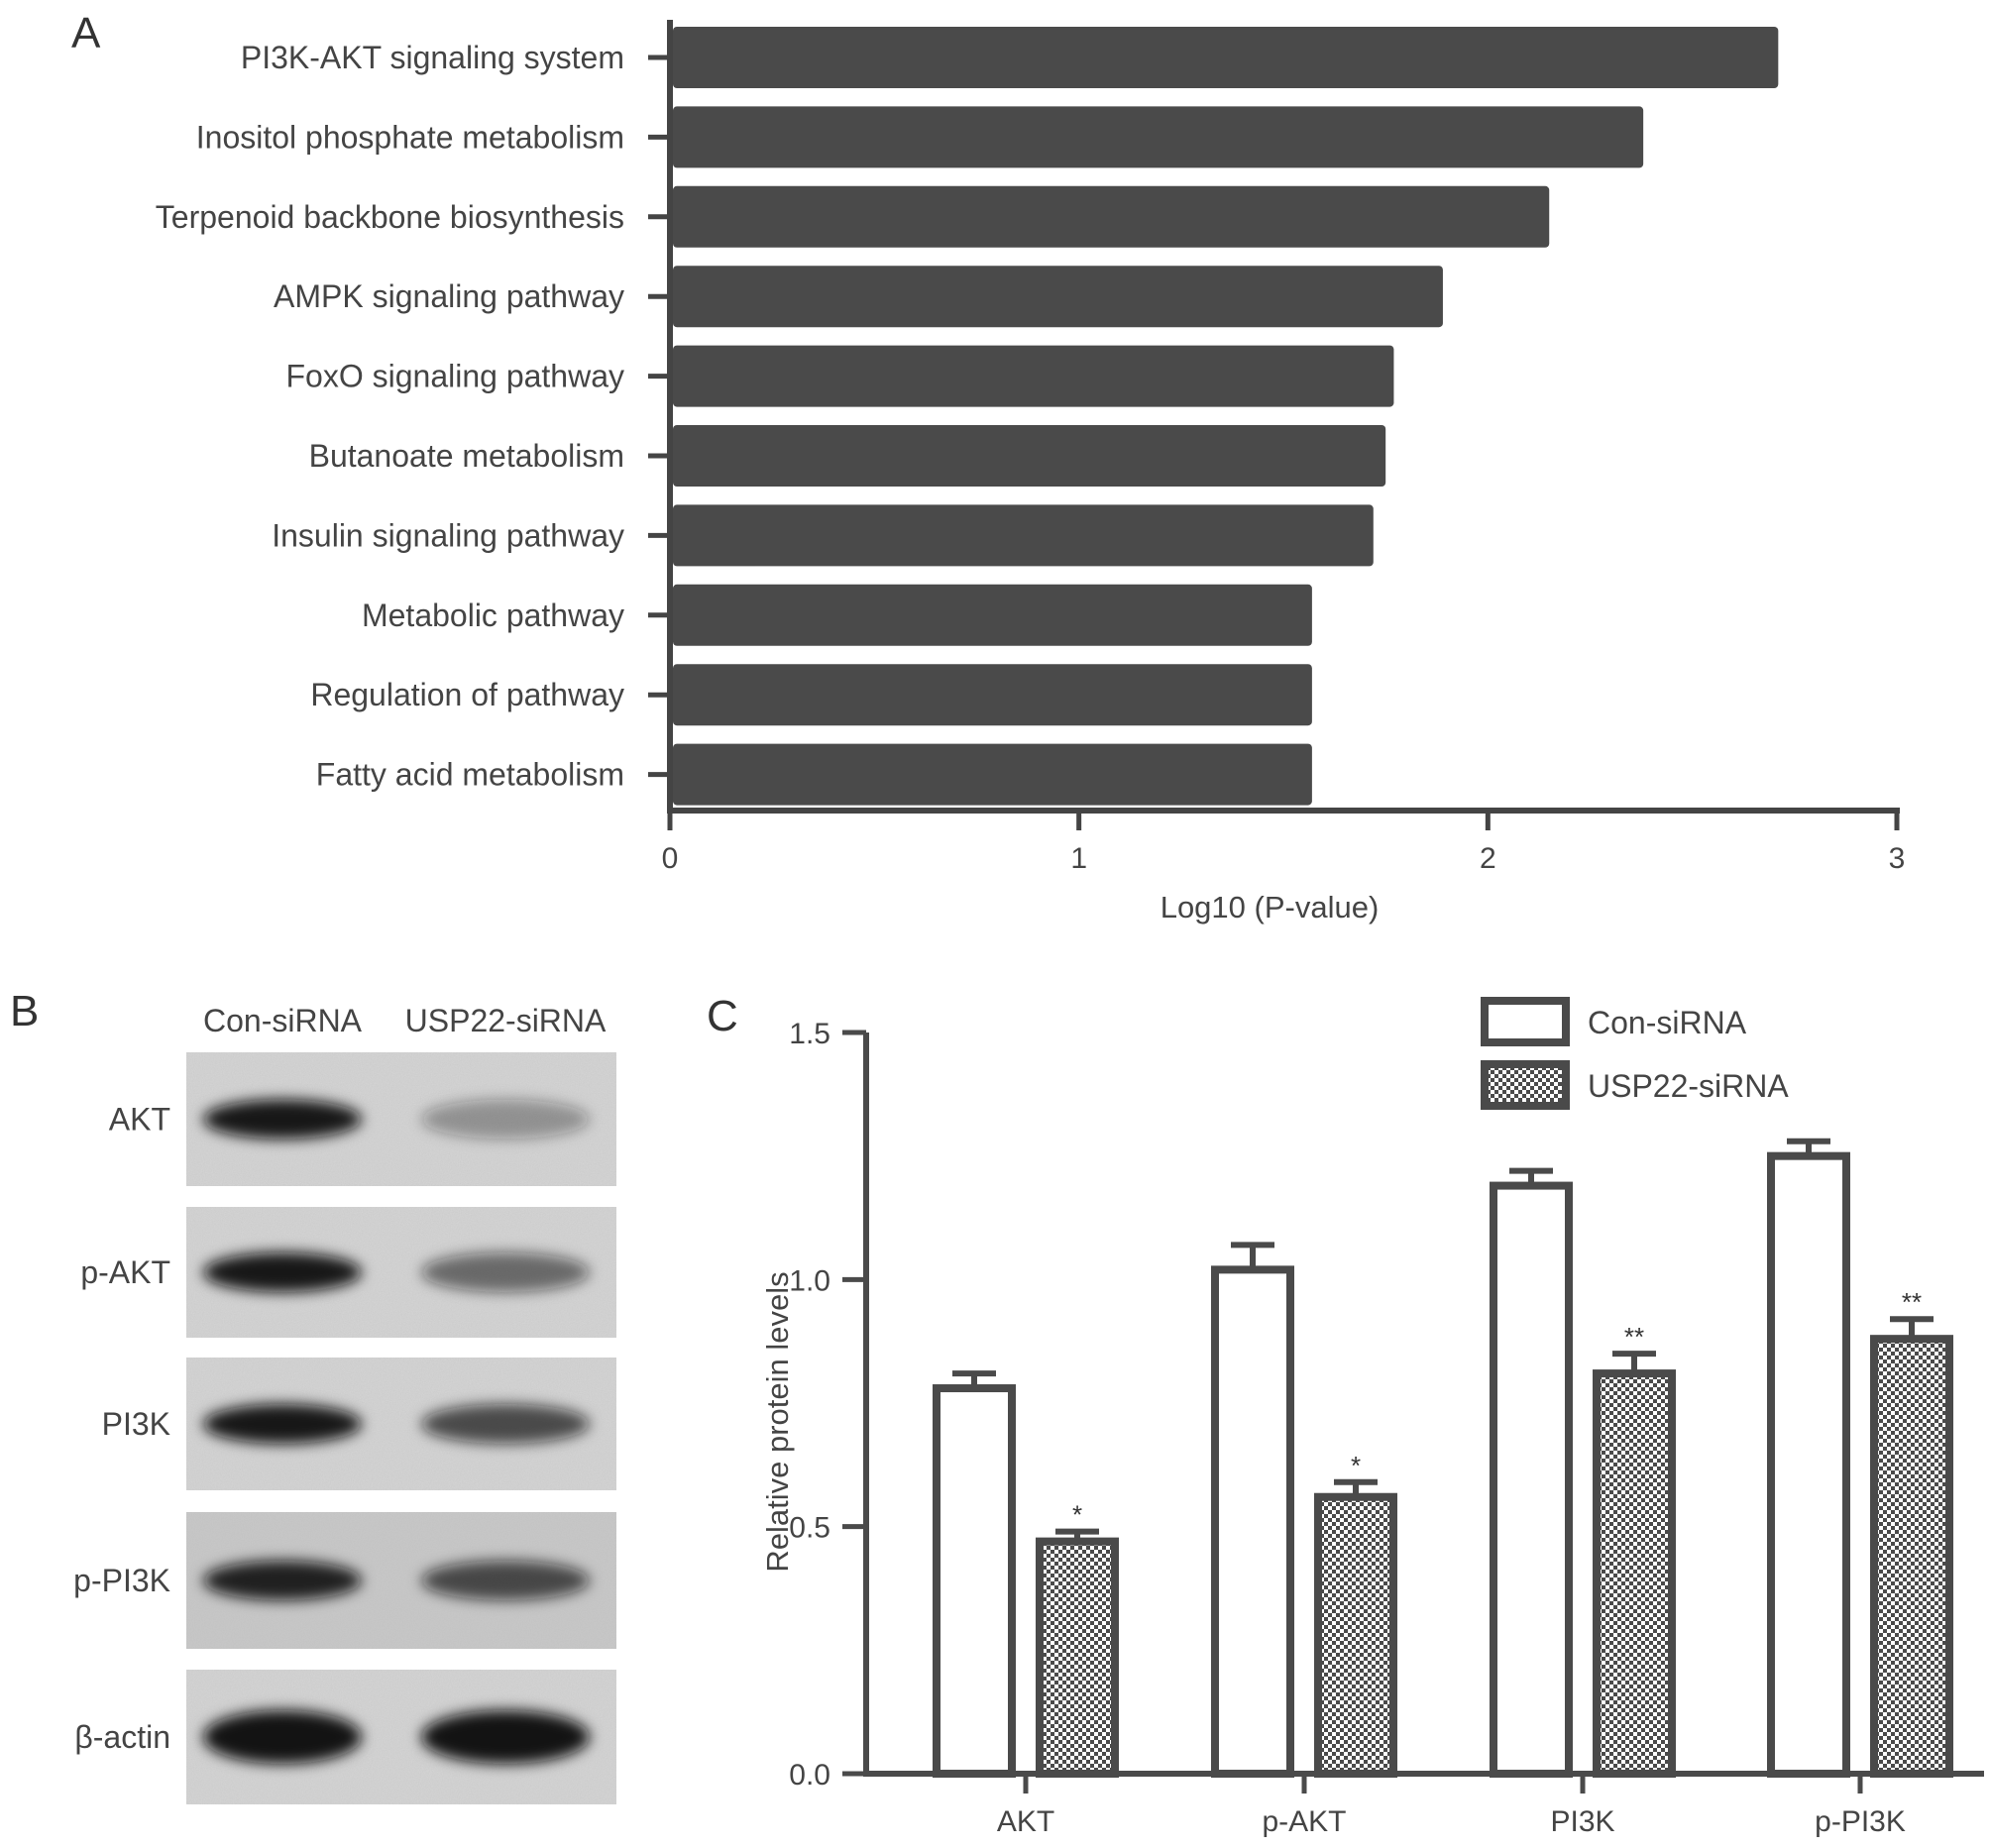 This screenshot has width=1990, height=1848. I want to click on legend-label-usp22: USP22-siRNA, so click(1688, 1086).